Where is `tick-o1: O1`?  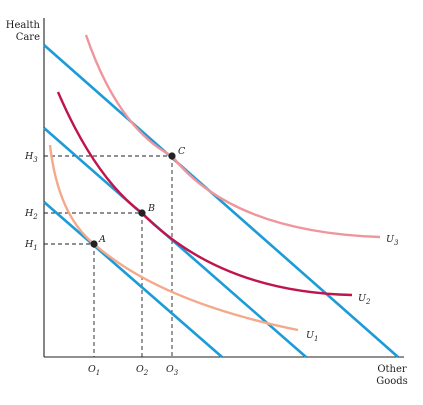
tick-o1: O1 is located at coordinates (94, 370).